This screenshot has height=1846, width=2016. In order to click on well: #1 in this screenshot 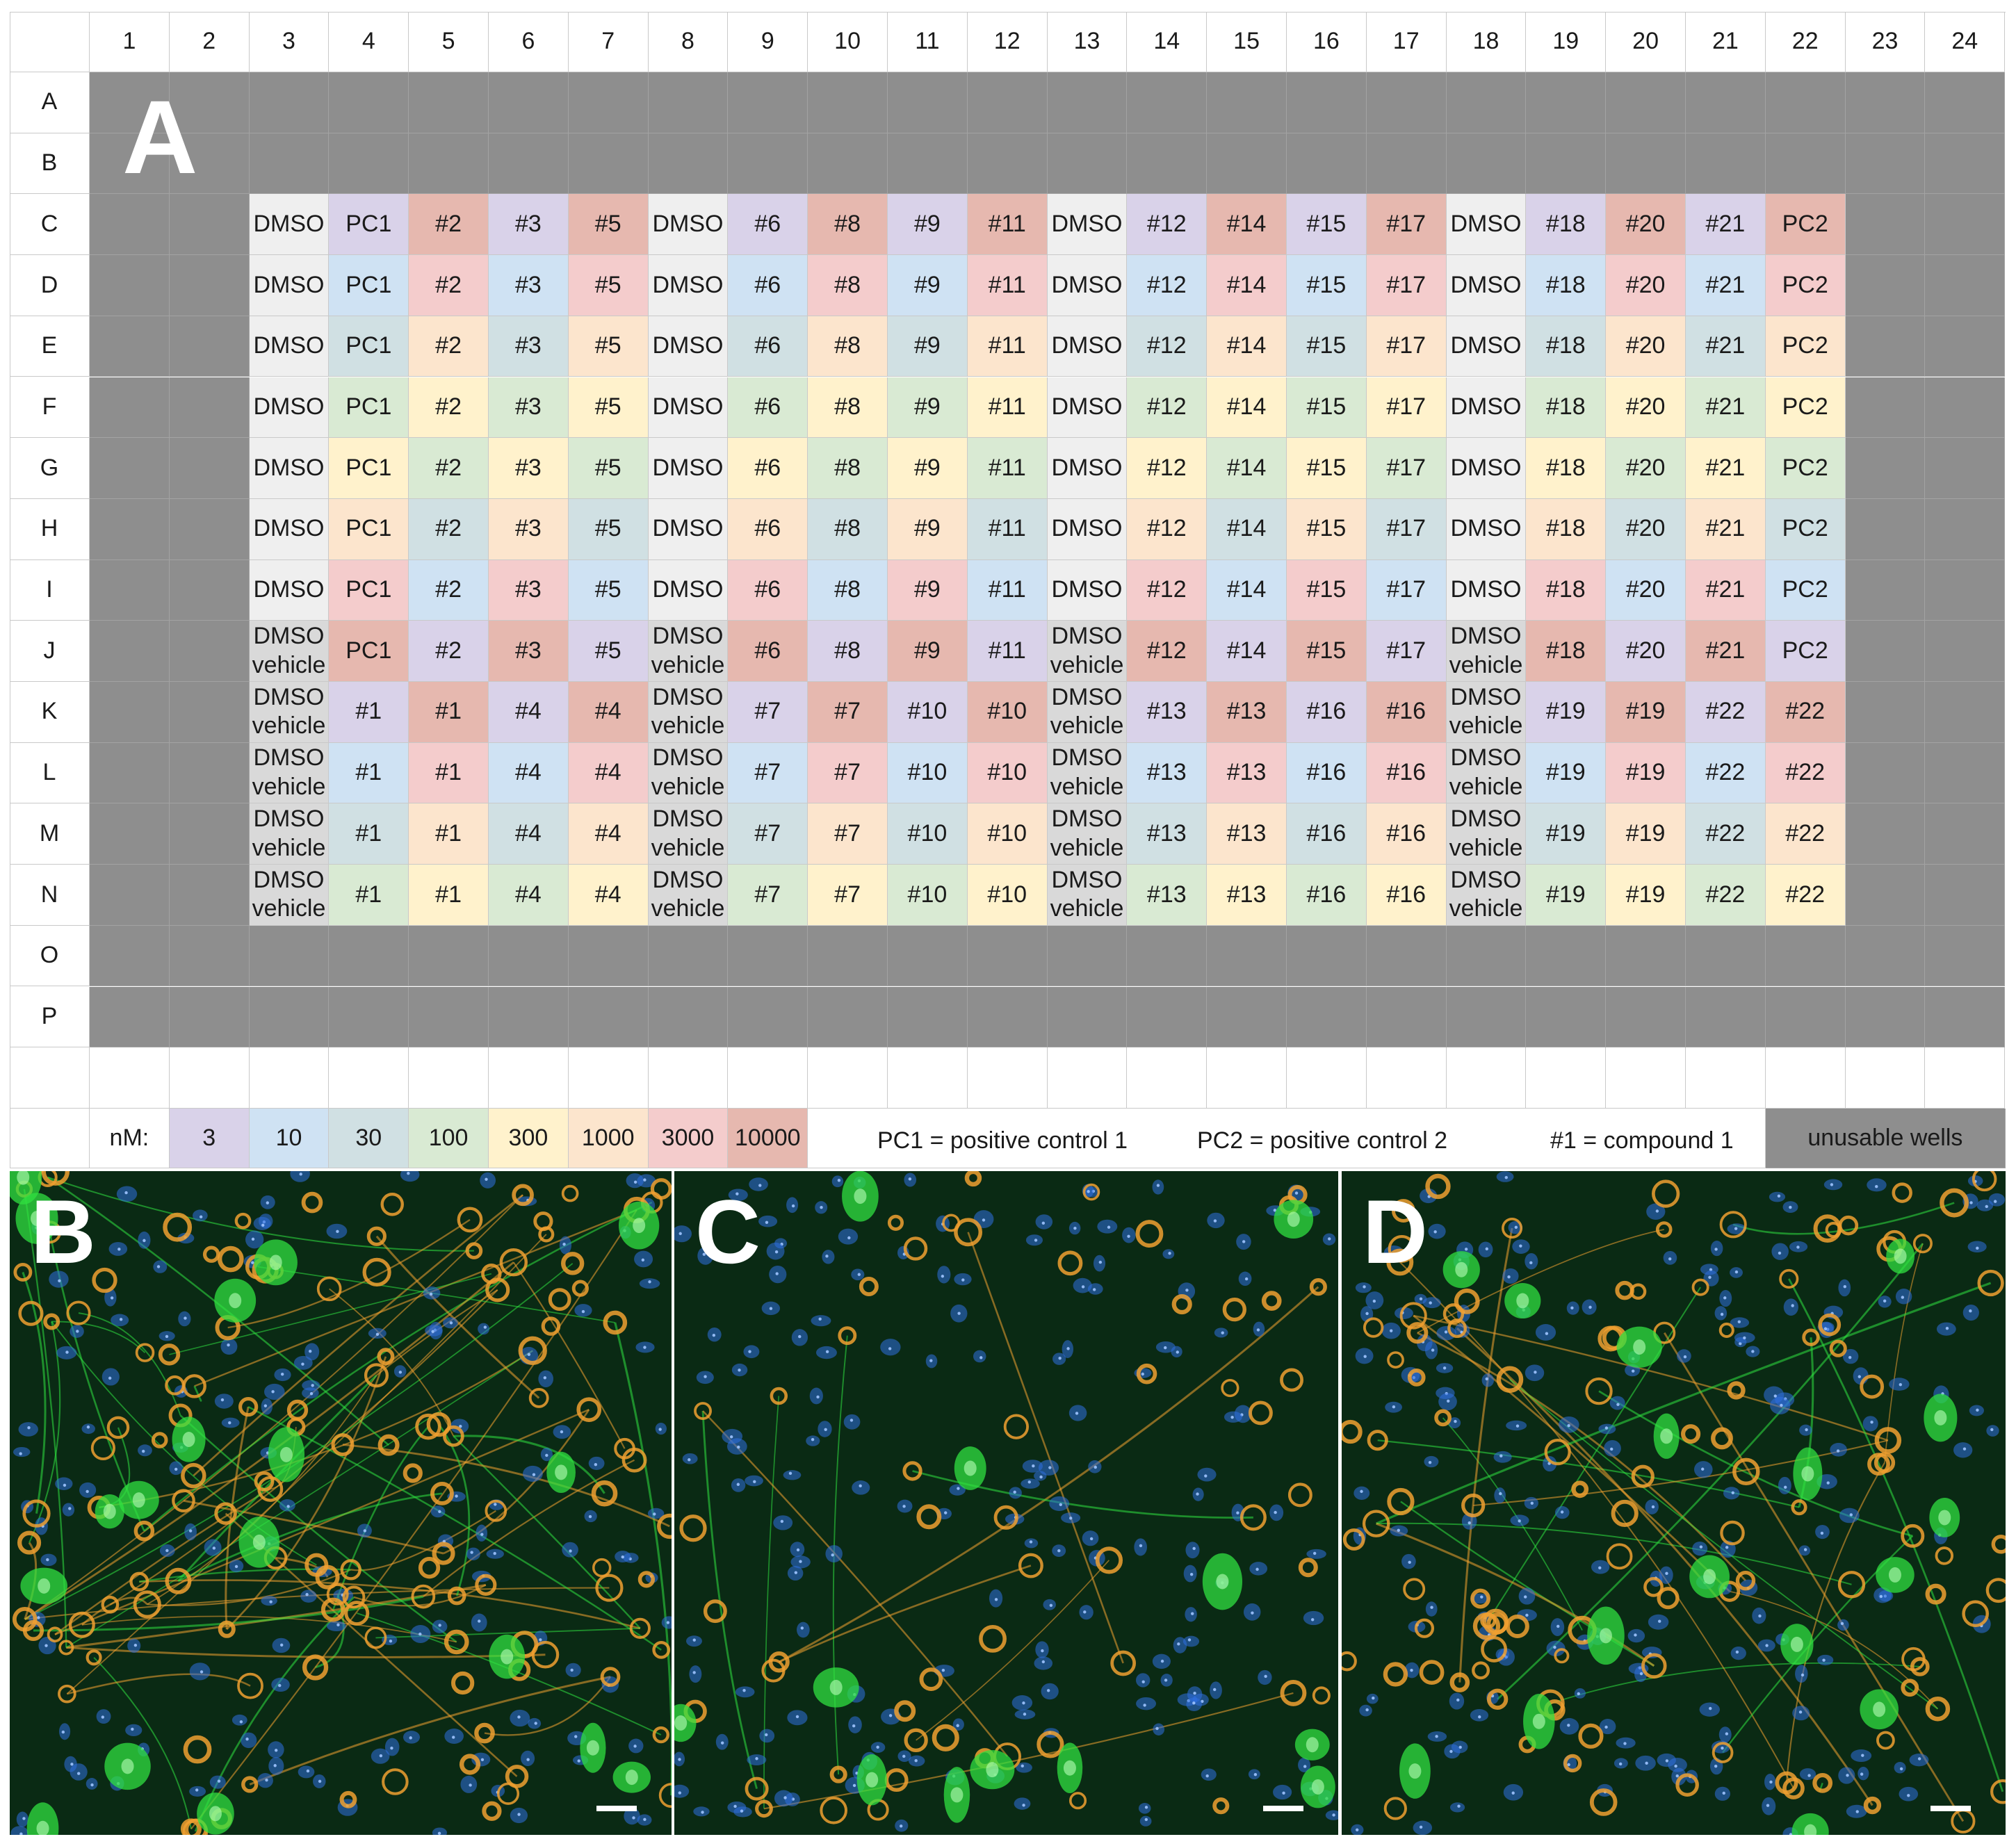, I will do `click(449, 773)`.